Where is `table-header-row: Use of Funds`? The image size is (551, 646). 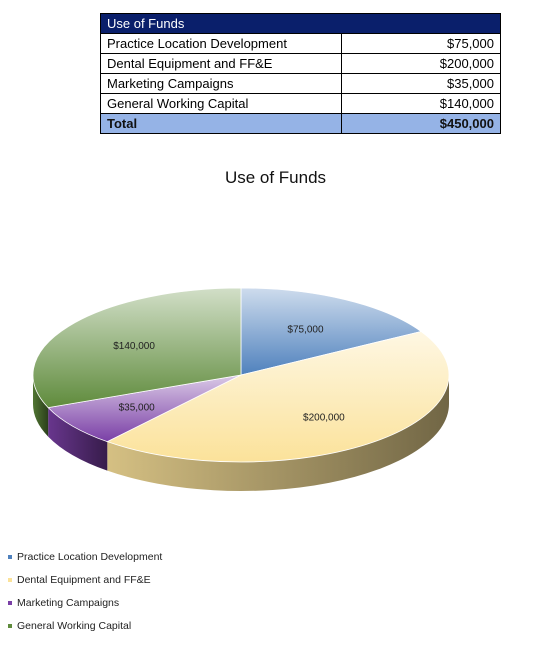
table-header-row: Use of Funds is located at coordinates (300, 23).